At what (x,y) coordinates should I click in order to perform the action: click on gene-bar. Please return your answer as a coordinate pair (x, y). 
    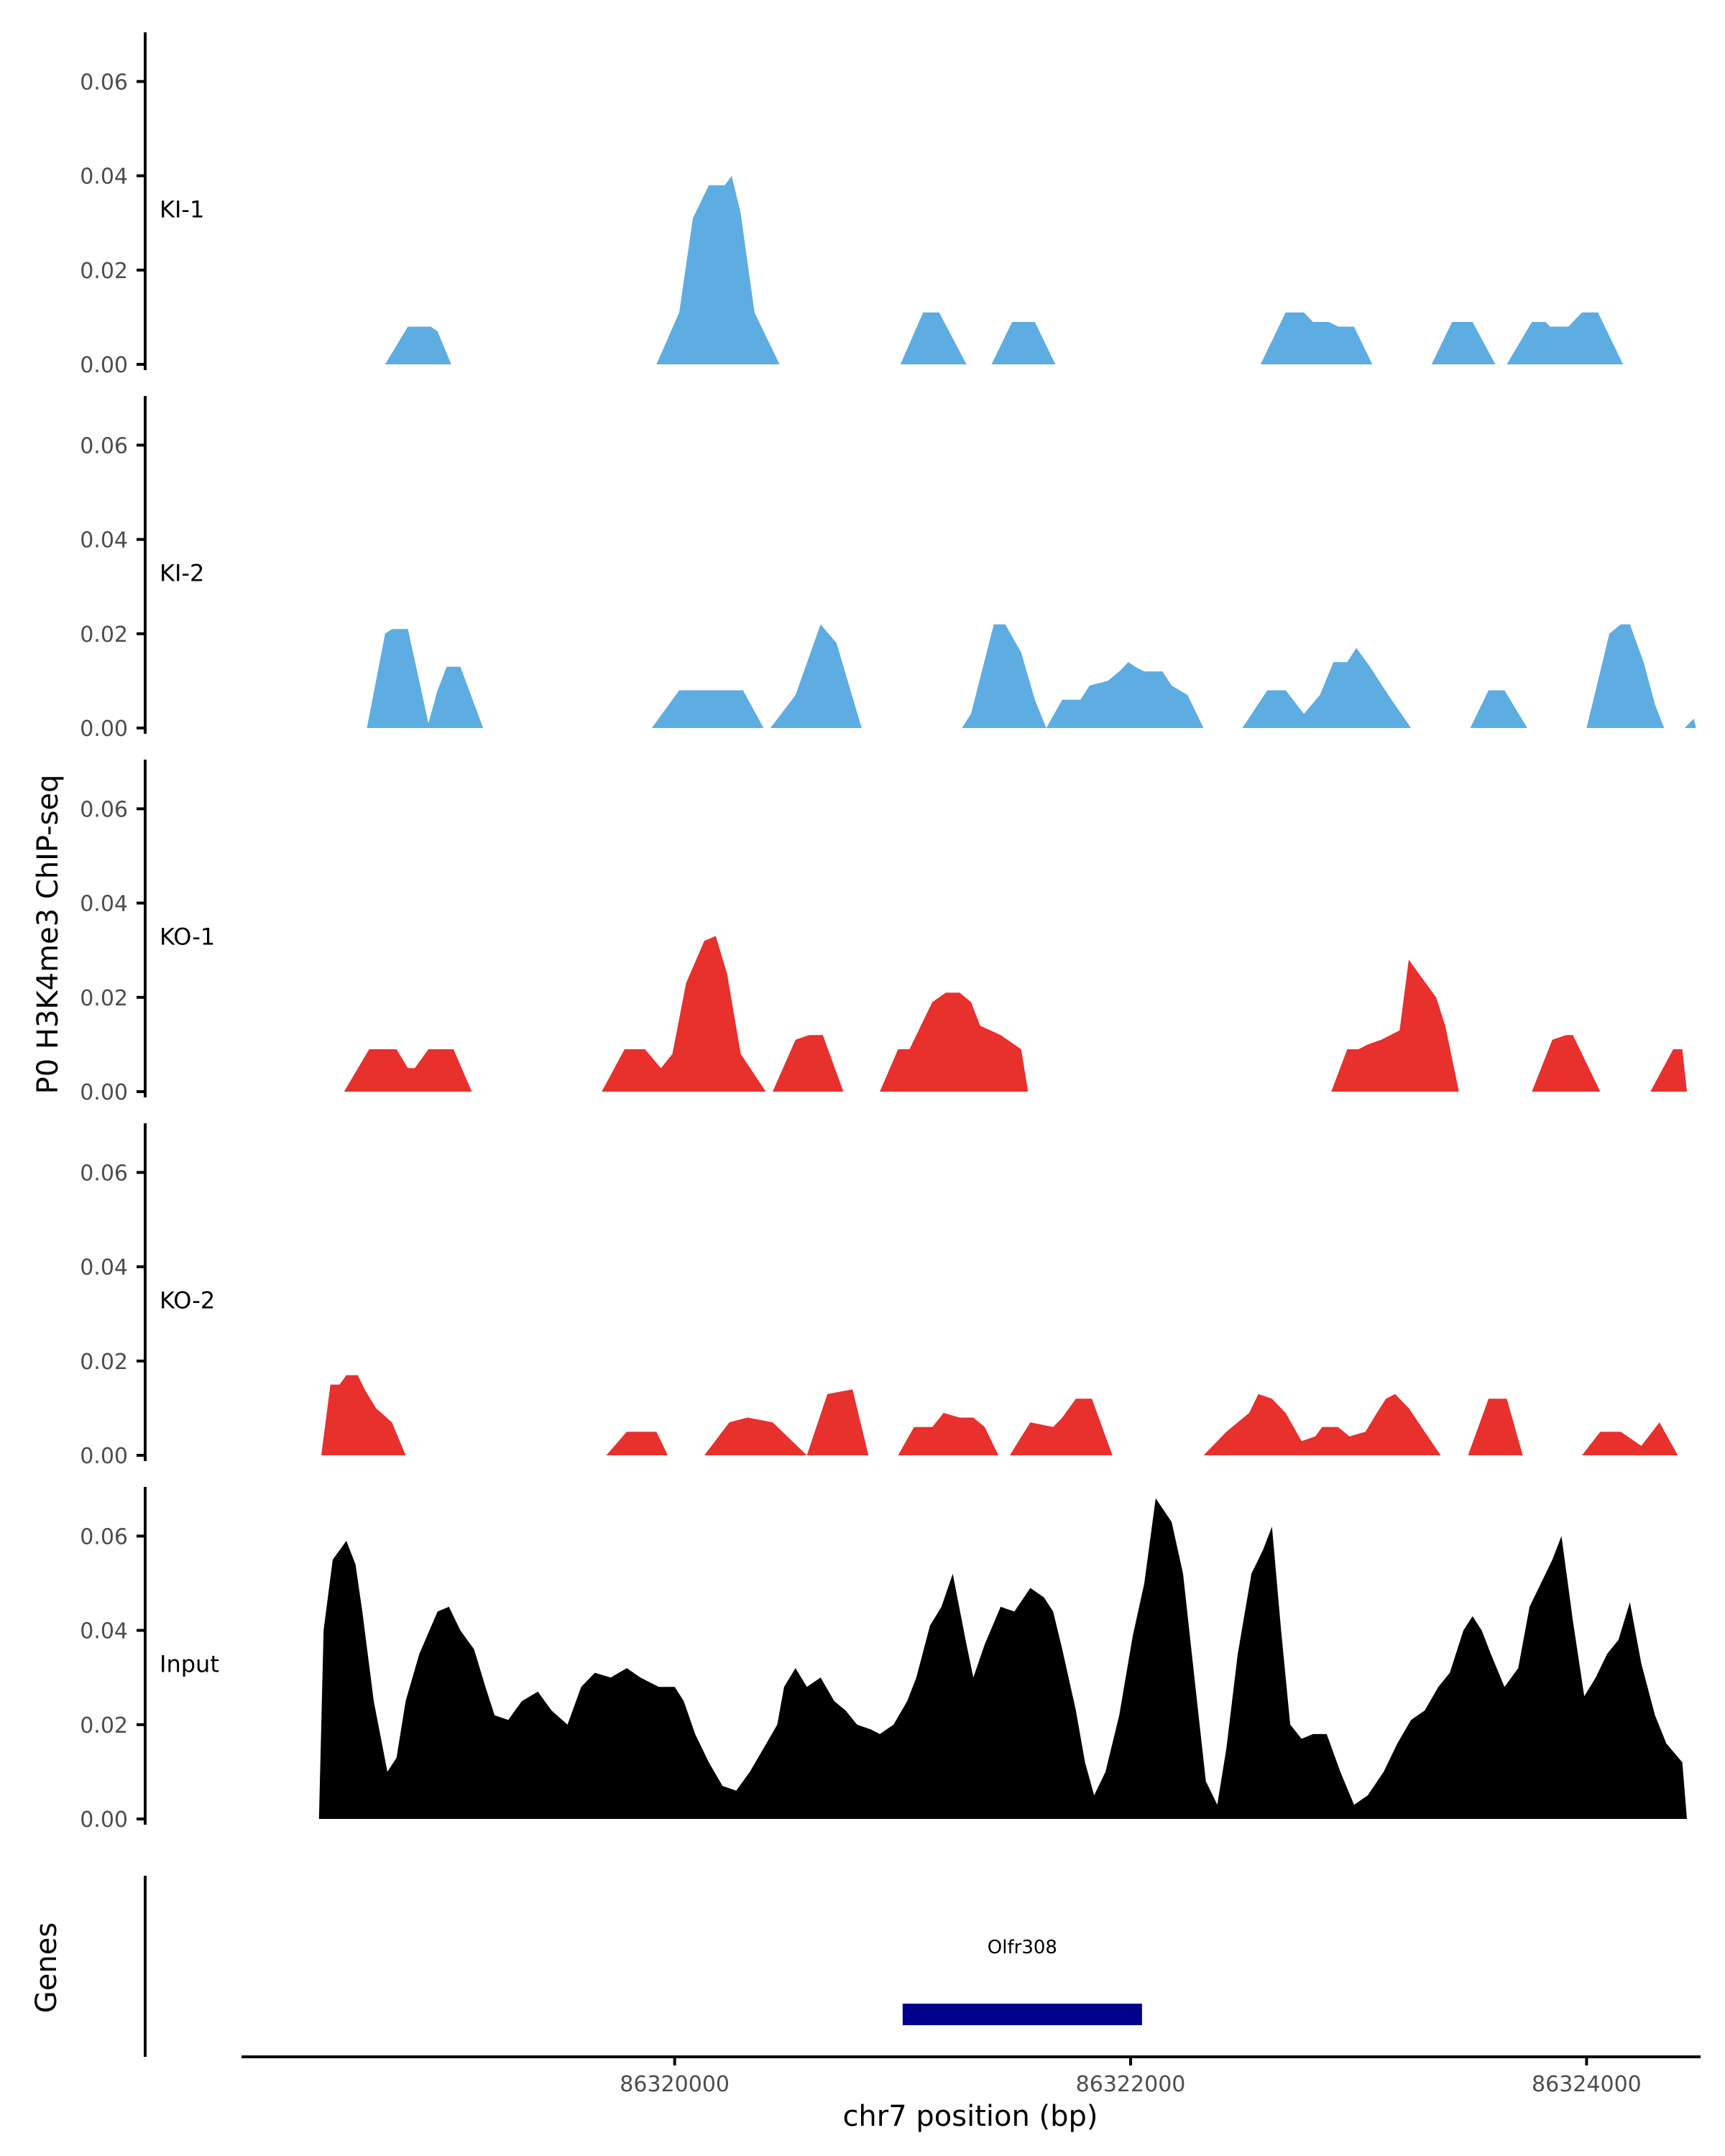
    Looking at the image, I should click on (1022, 2014).